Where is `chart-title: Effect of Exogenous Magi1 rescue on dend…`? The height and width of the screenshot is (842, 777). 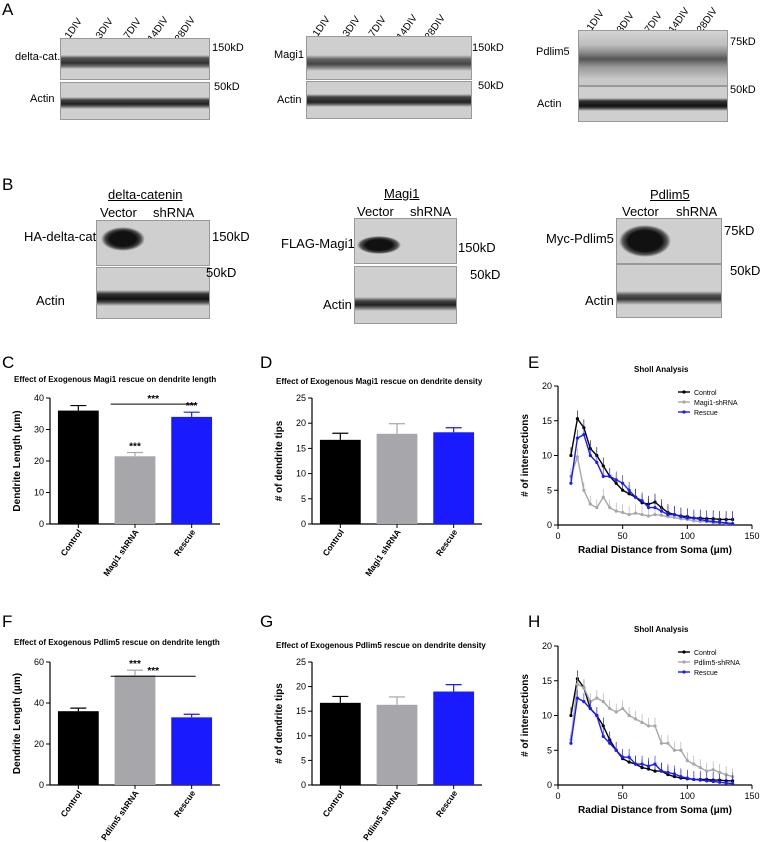
chart-title: Effect of Exogenous Magi1 rescue on dend… is located at coordinates (379, 381).